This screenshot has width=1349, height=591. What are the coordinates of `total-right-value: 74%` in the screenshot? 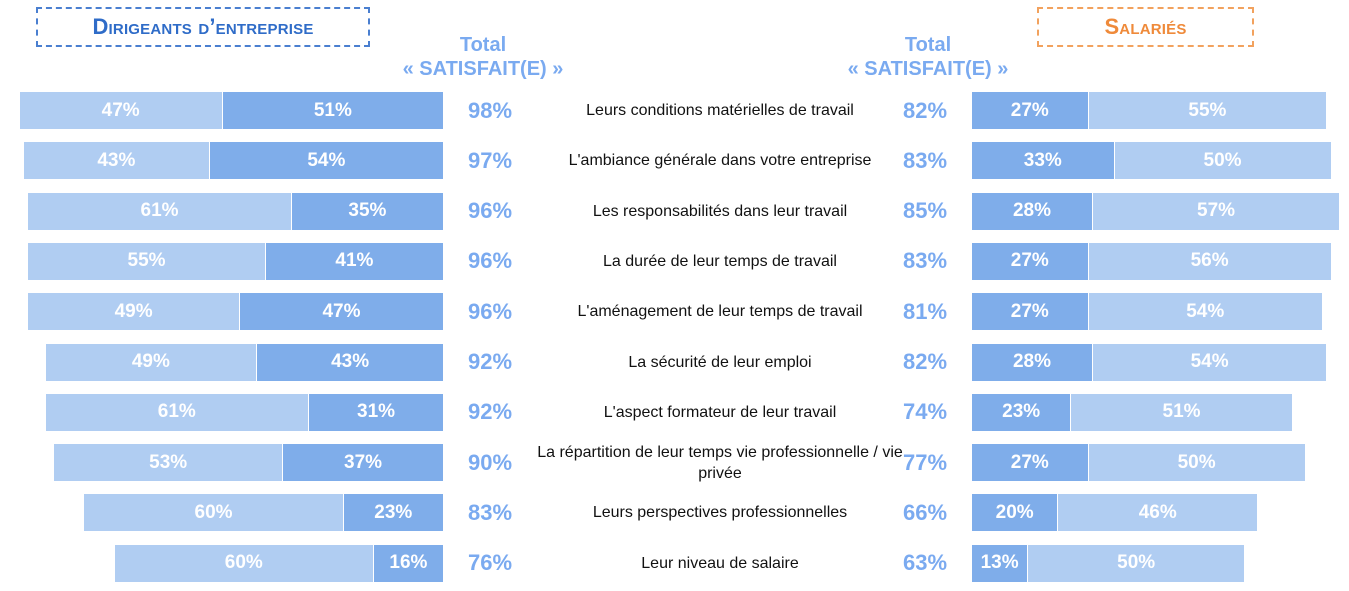 It's located at (925, 412).